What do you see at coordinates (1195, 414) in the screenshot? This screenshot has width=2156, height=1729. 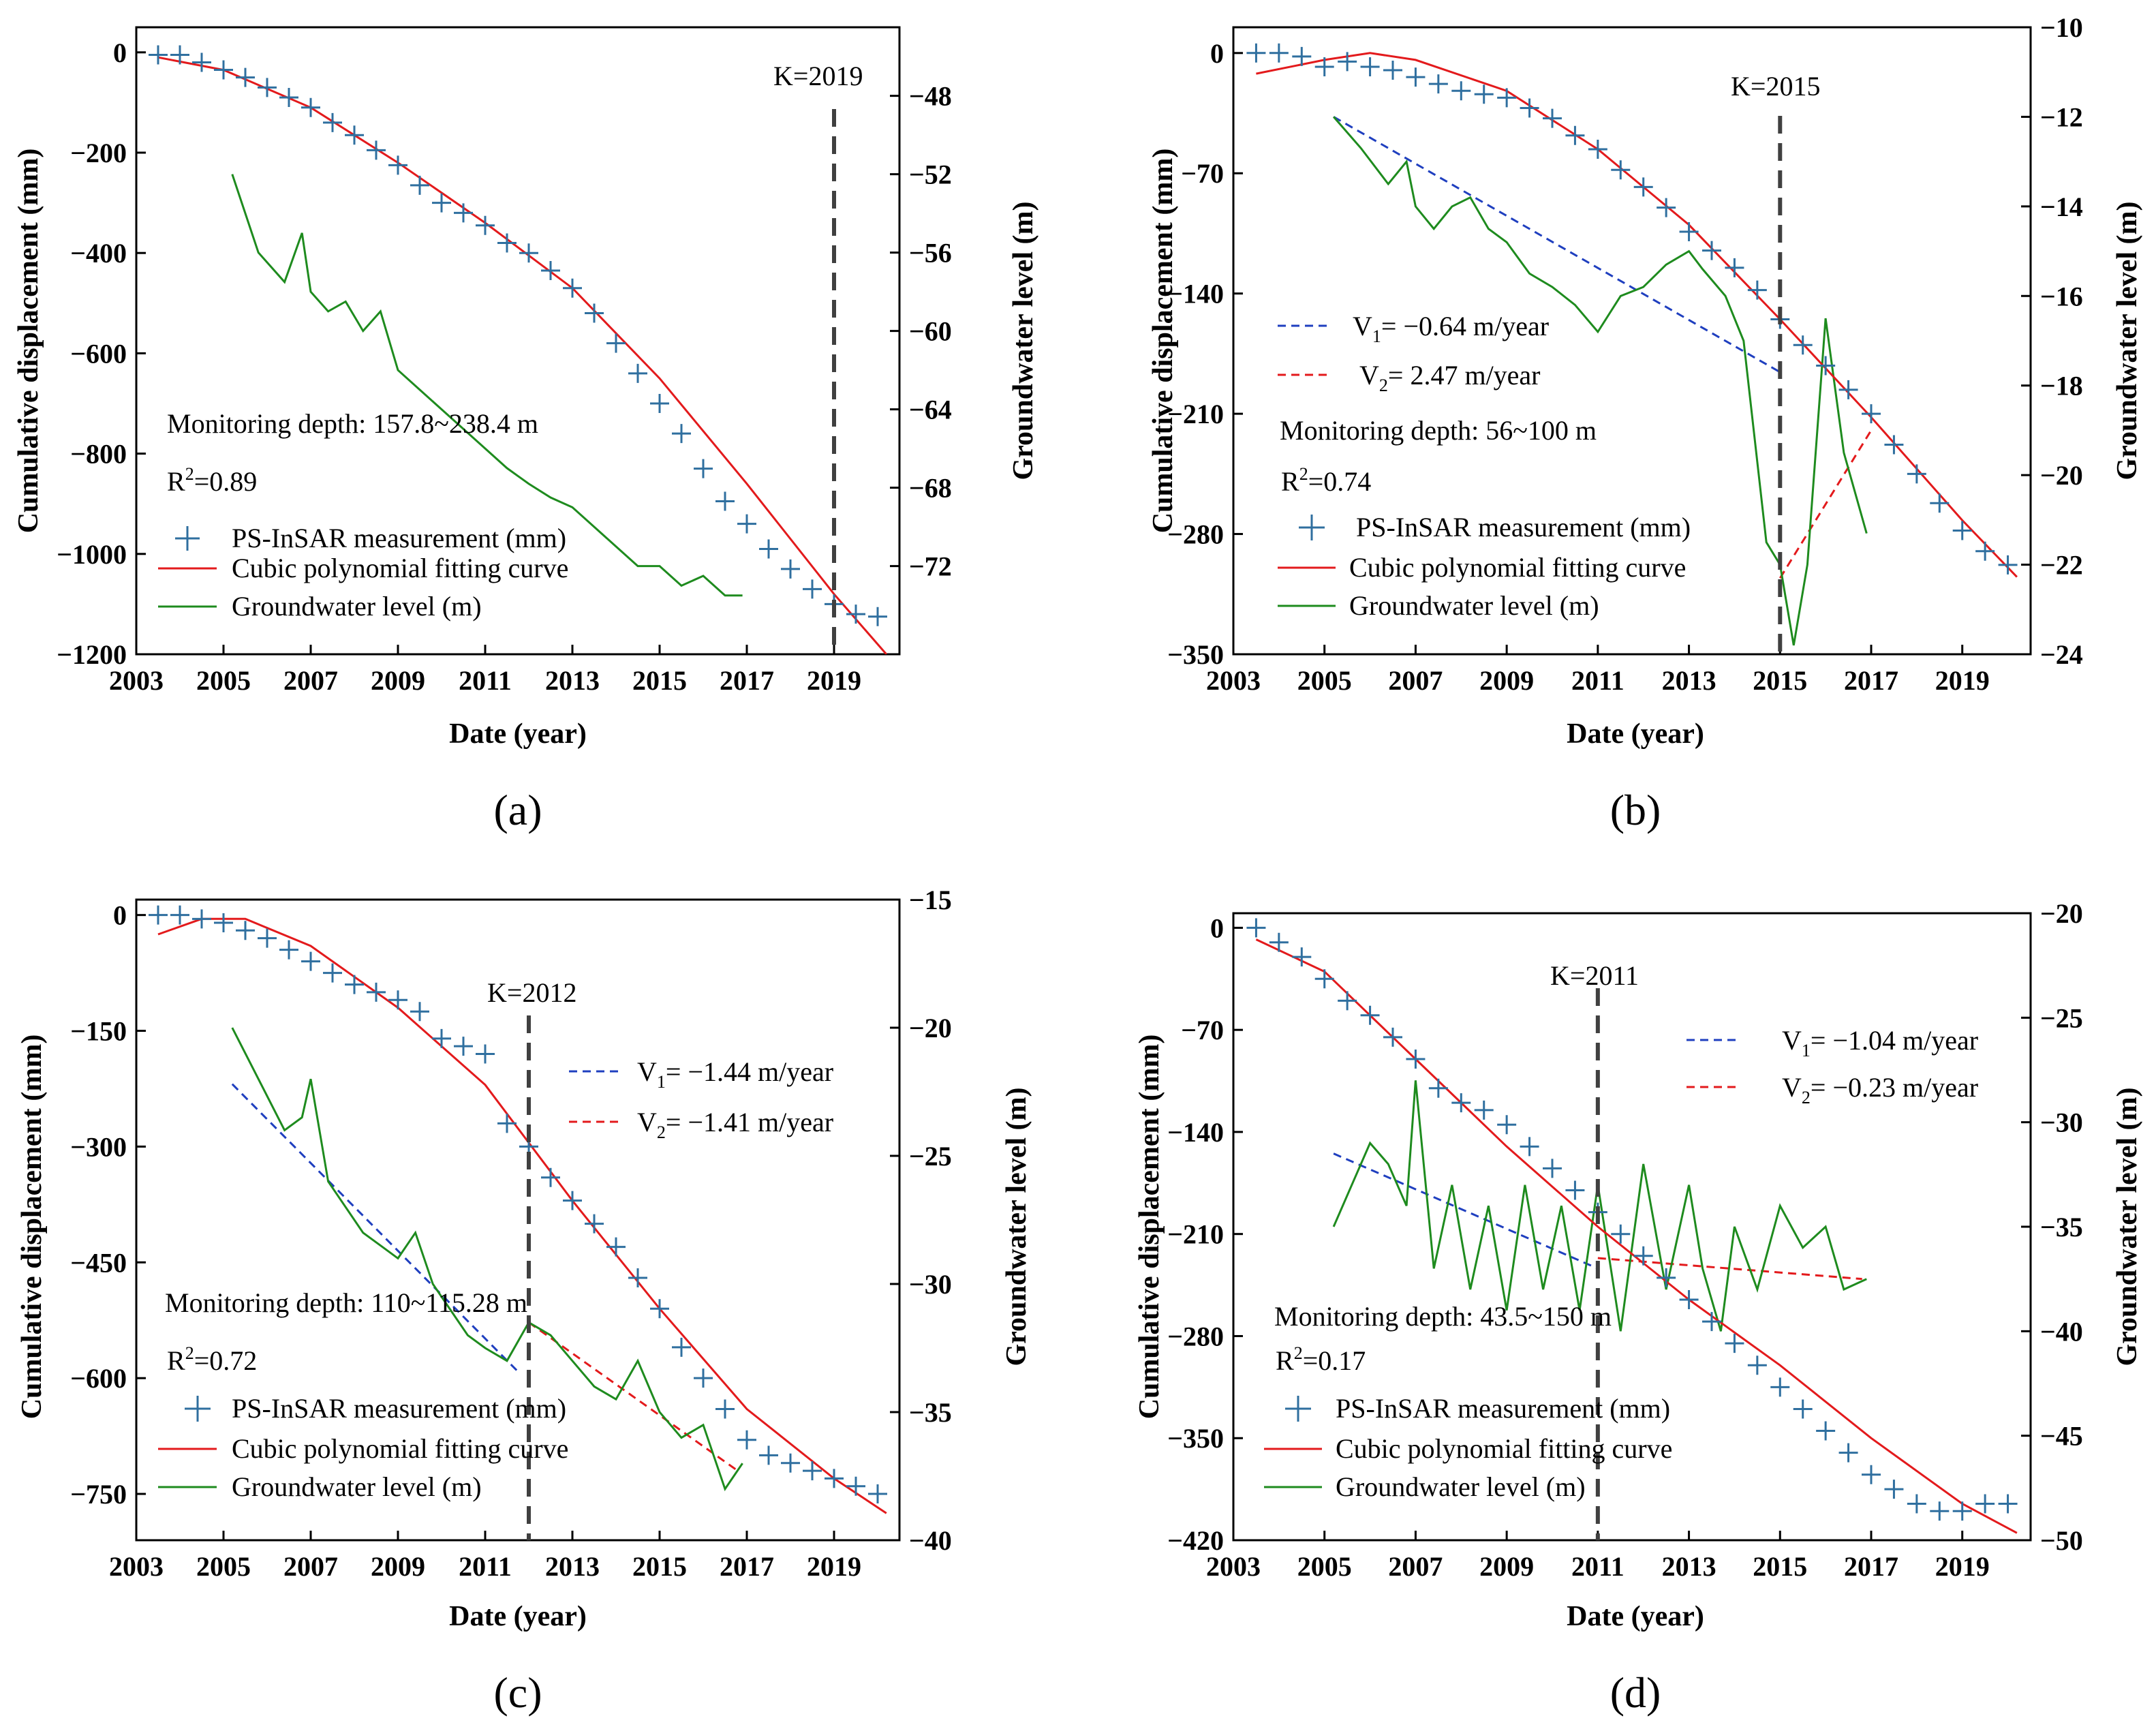 I see `y-left-tick-label: −210` at bounding box center [1195, 414].